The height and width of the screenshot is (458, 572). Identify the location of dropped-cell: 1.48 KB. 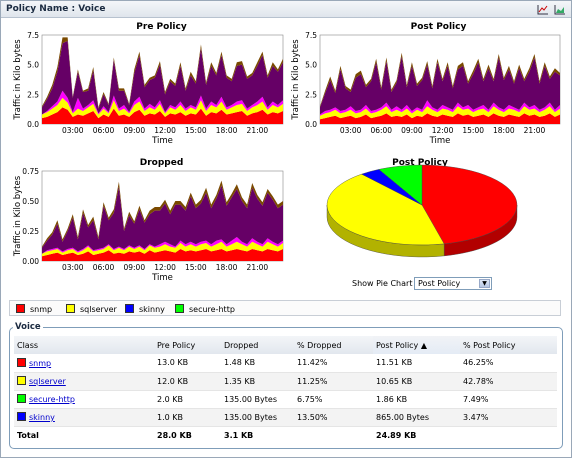
(257, 363).